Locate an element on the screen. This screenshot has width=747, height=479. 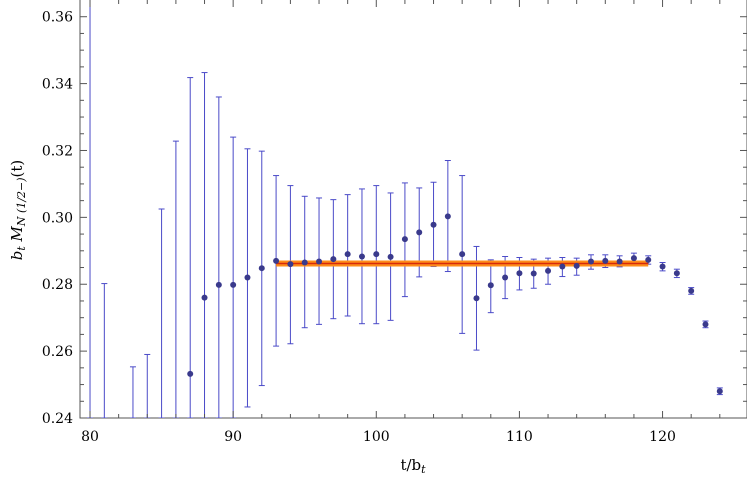
y-tick-label-4: 0.32 is located at coordinates (57, 151).